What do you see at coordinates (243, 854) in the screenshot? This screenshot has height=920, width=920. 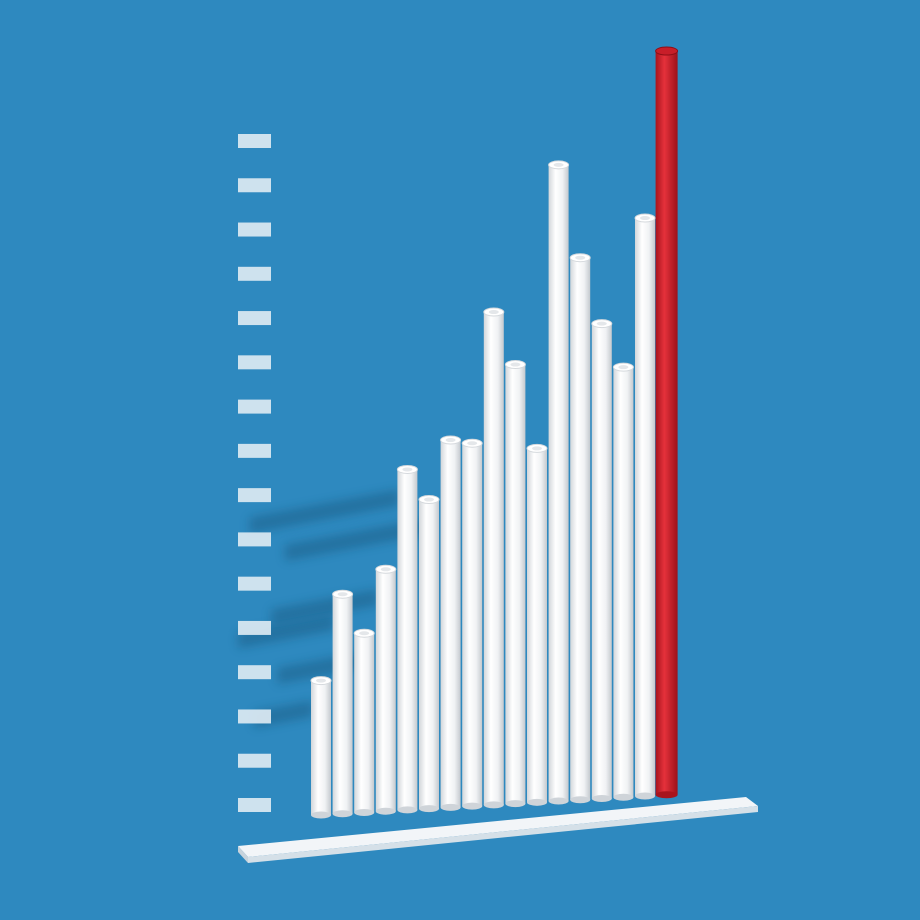 I see `base-strip-edge` at bounding box center [243, 854].